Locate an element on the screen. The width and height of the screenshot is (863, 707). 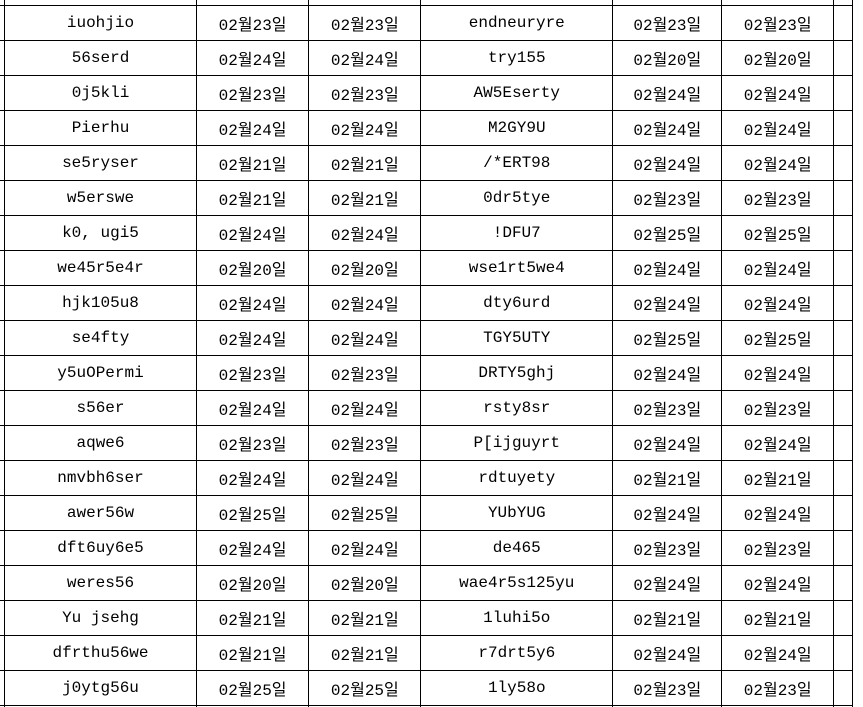
name-cell: dfrthu56we is located at coordinates (100, 653).